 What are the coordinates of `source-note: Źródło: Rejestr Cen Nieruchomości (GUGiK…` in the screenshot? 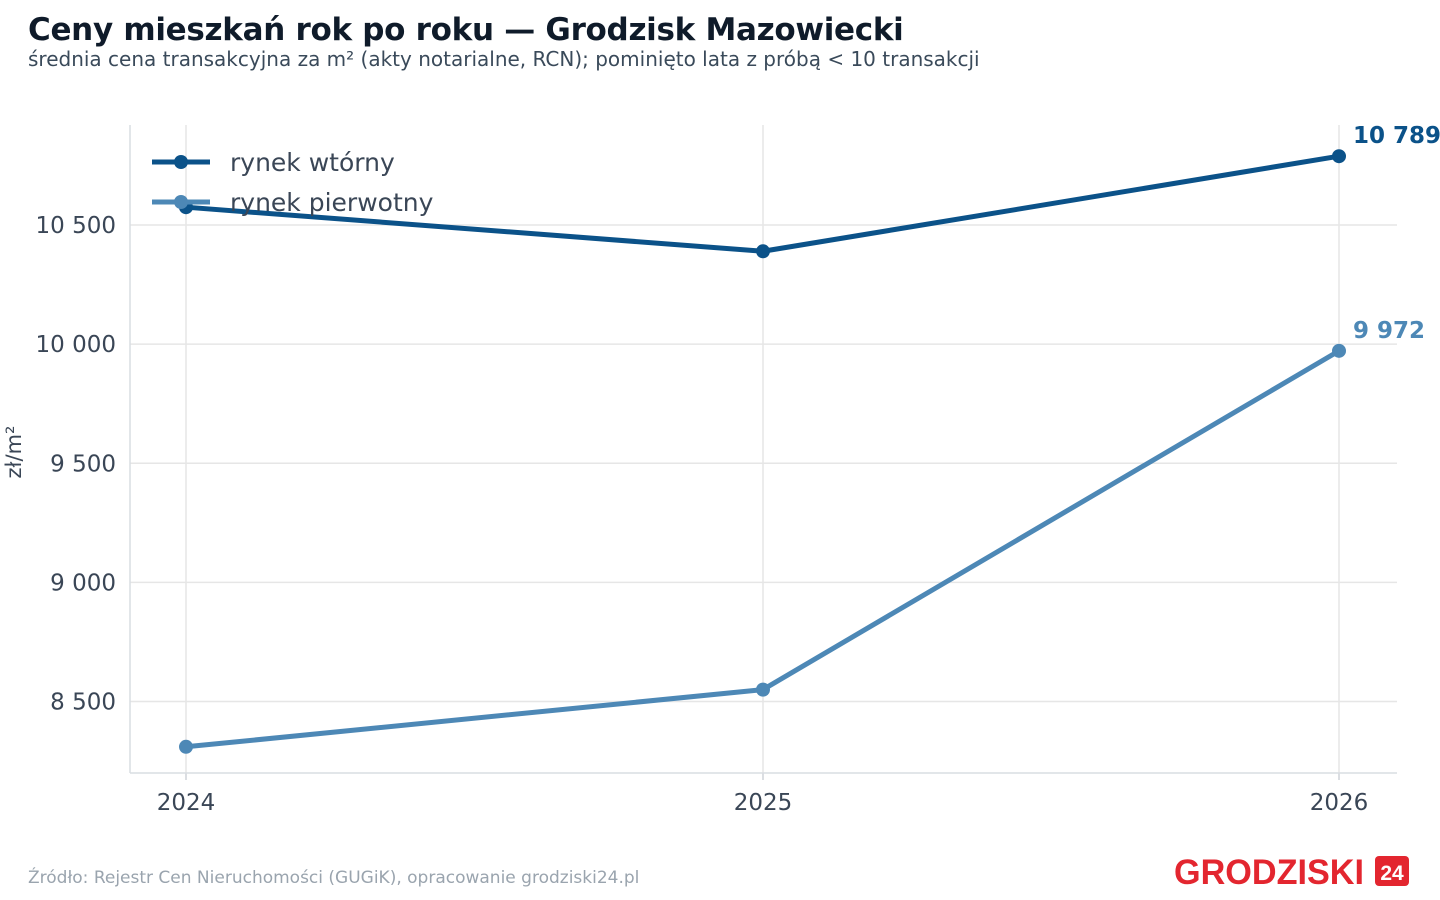 It's located at (334, 878).